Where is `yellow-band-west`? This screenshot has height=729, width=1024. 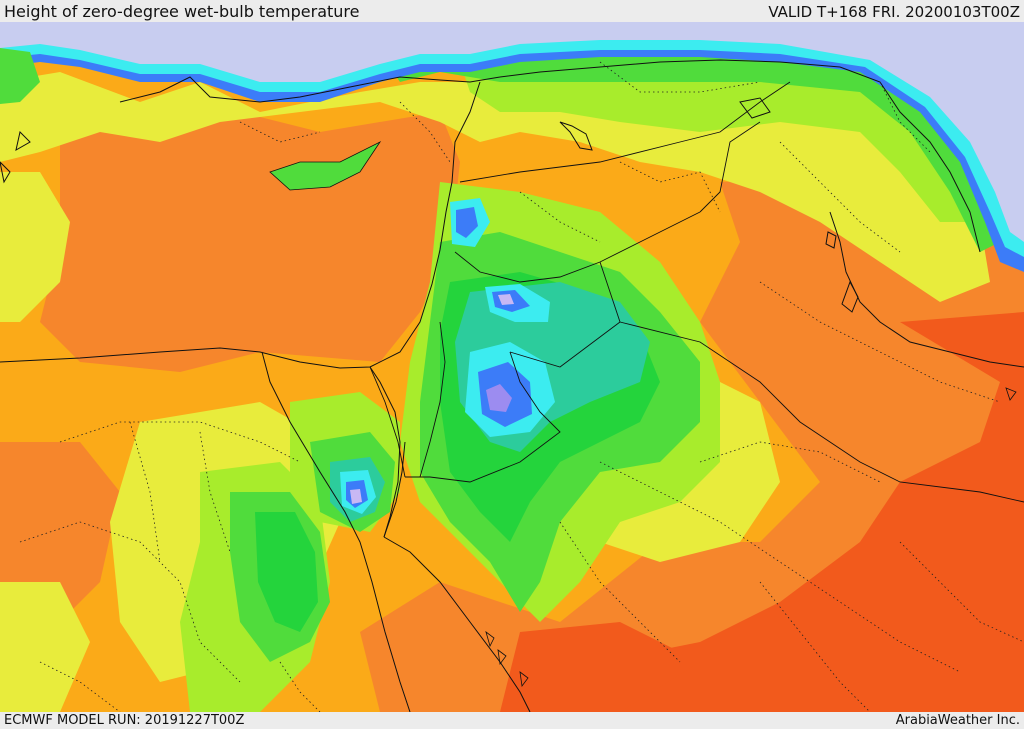 yellow-band-west is located at coordinates (35, 247).